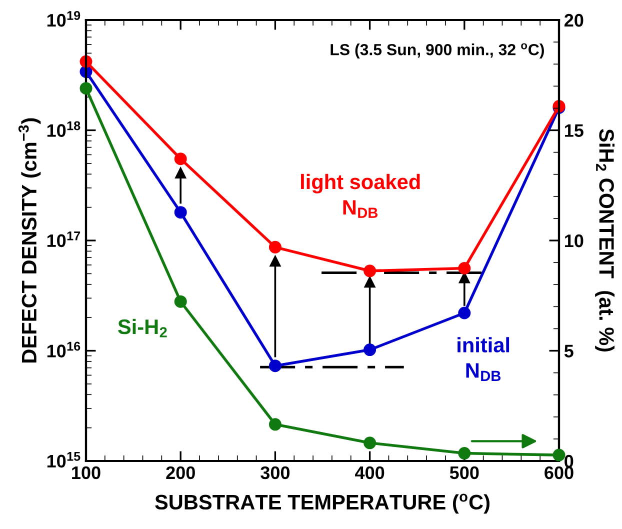 This screenshot has height=529, width=622. I want to click on x-tick-label: 300, so click(275, 473).